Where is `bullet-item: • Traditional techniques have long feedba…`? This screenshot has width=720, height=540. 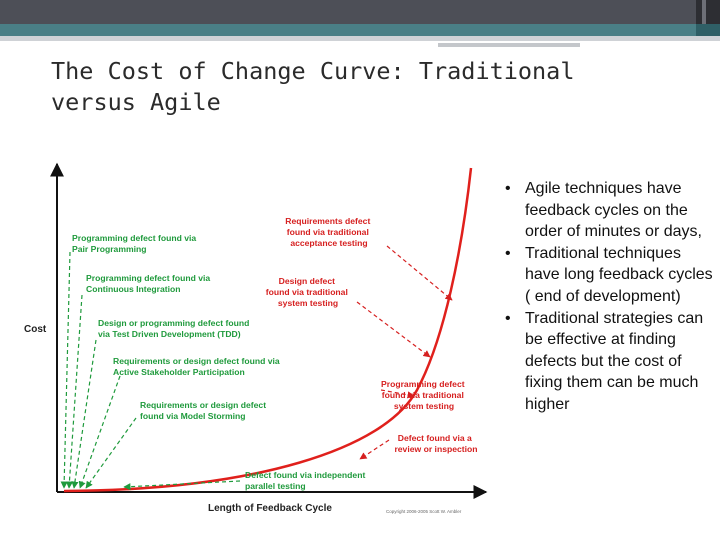
bullet-item: • Traditional techniques have long feedba… is located at coordinates (609, 274).